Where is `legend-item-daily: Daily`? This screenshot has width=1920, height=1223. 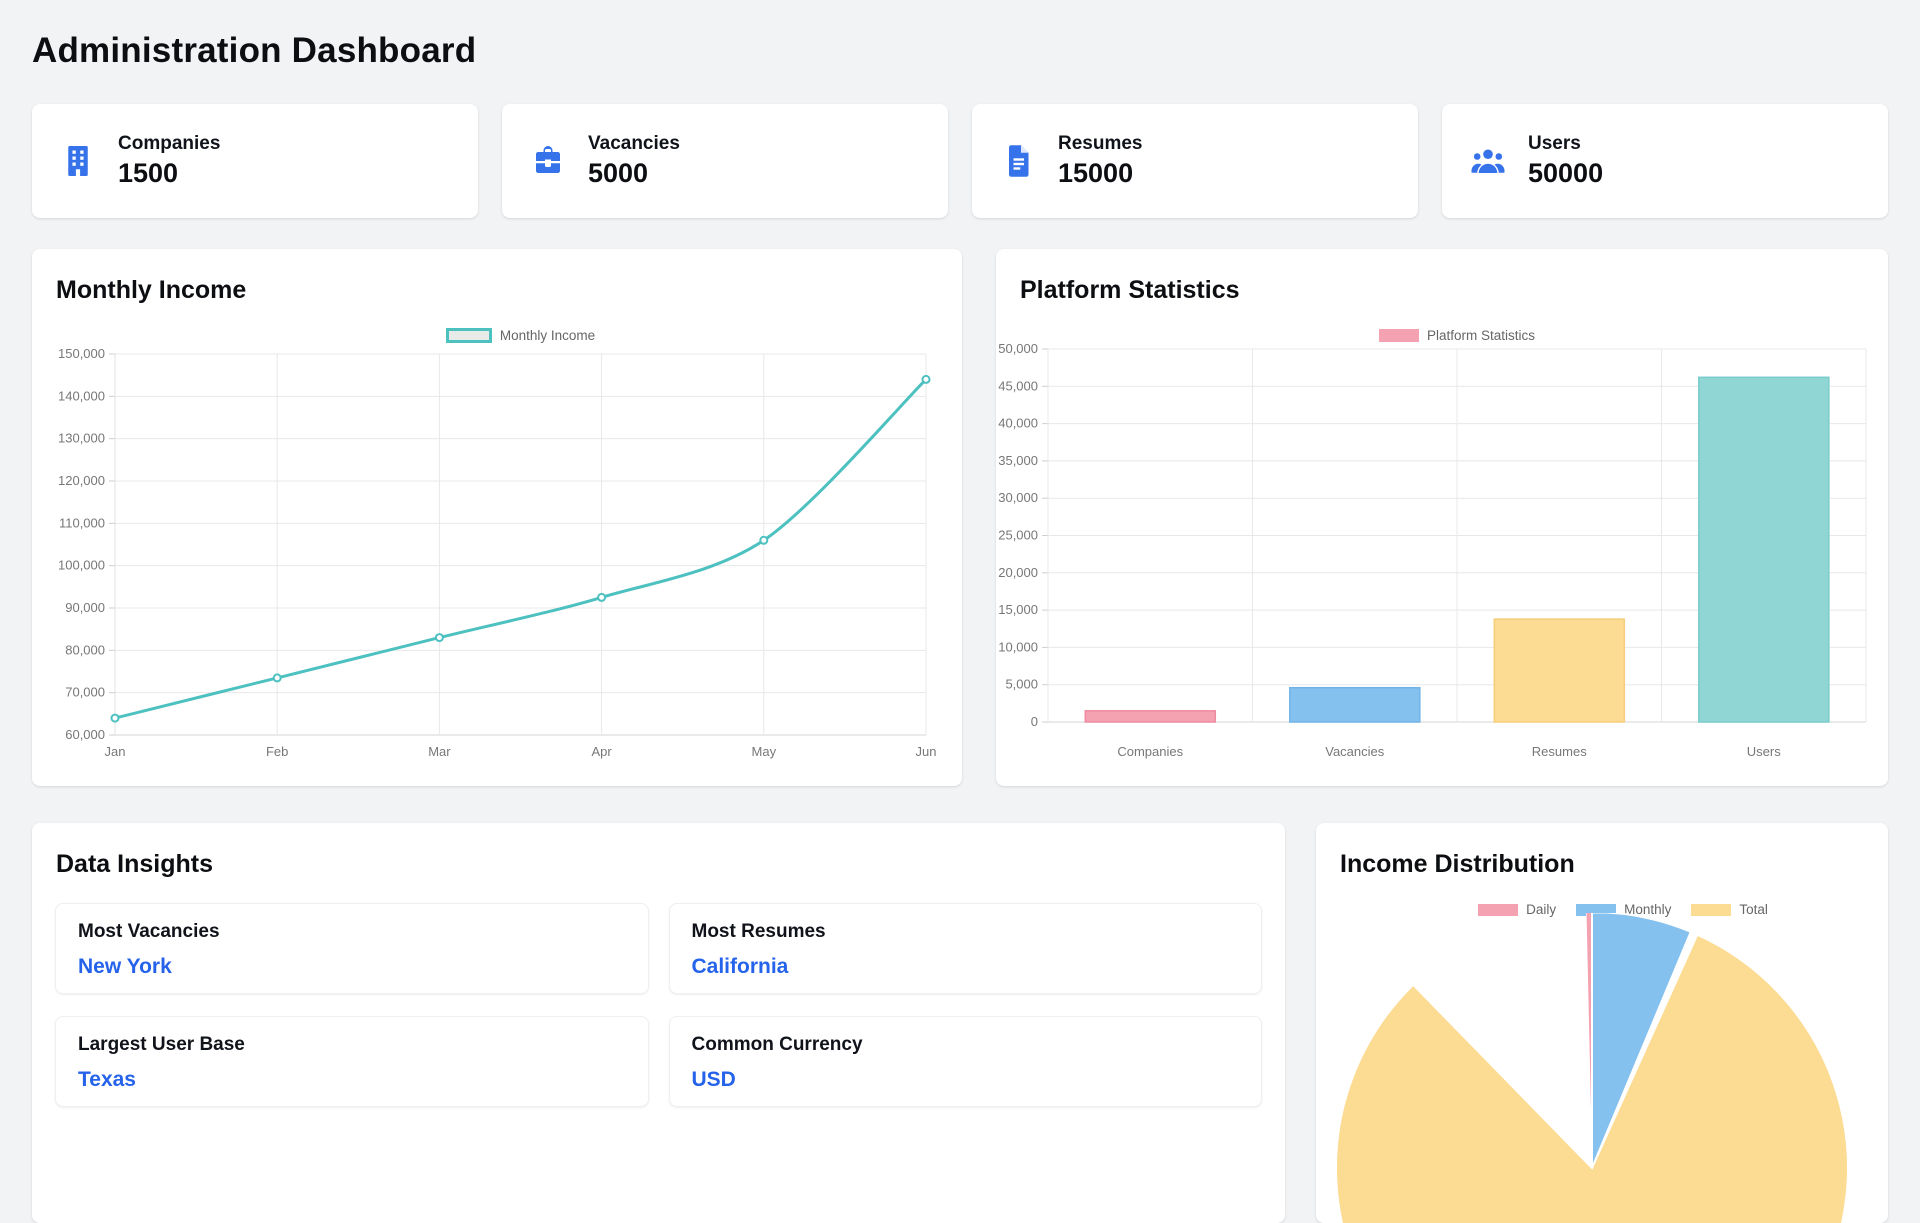 legend-item-daily: Daily is located at coordinates (1517, 909).